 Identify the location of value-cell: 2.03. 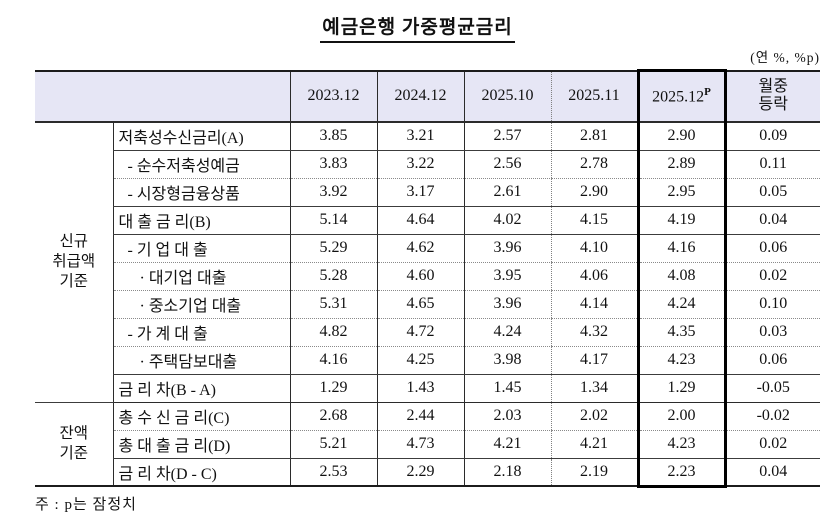
(507, 416).